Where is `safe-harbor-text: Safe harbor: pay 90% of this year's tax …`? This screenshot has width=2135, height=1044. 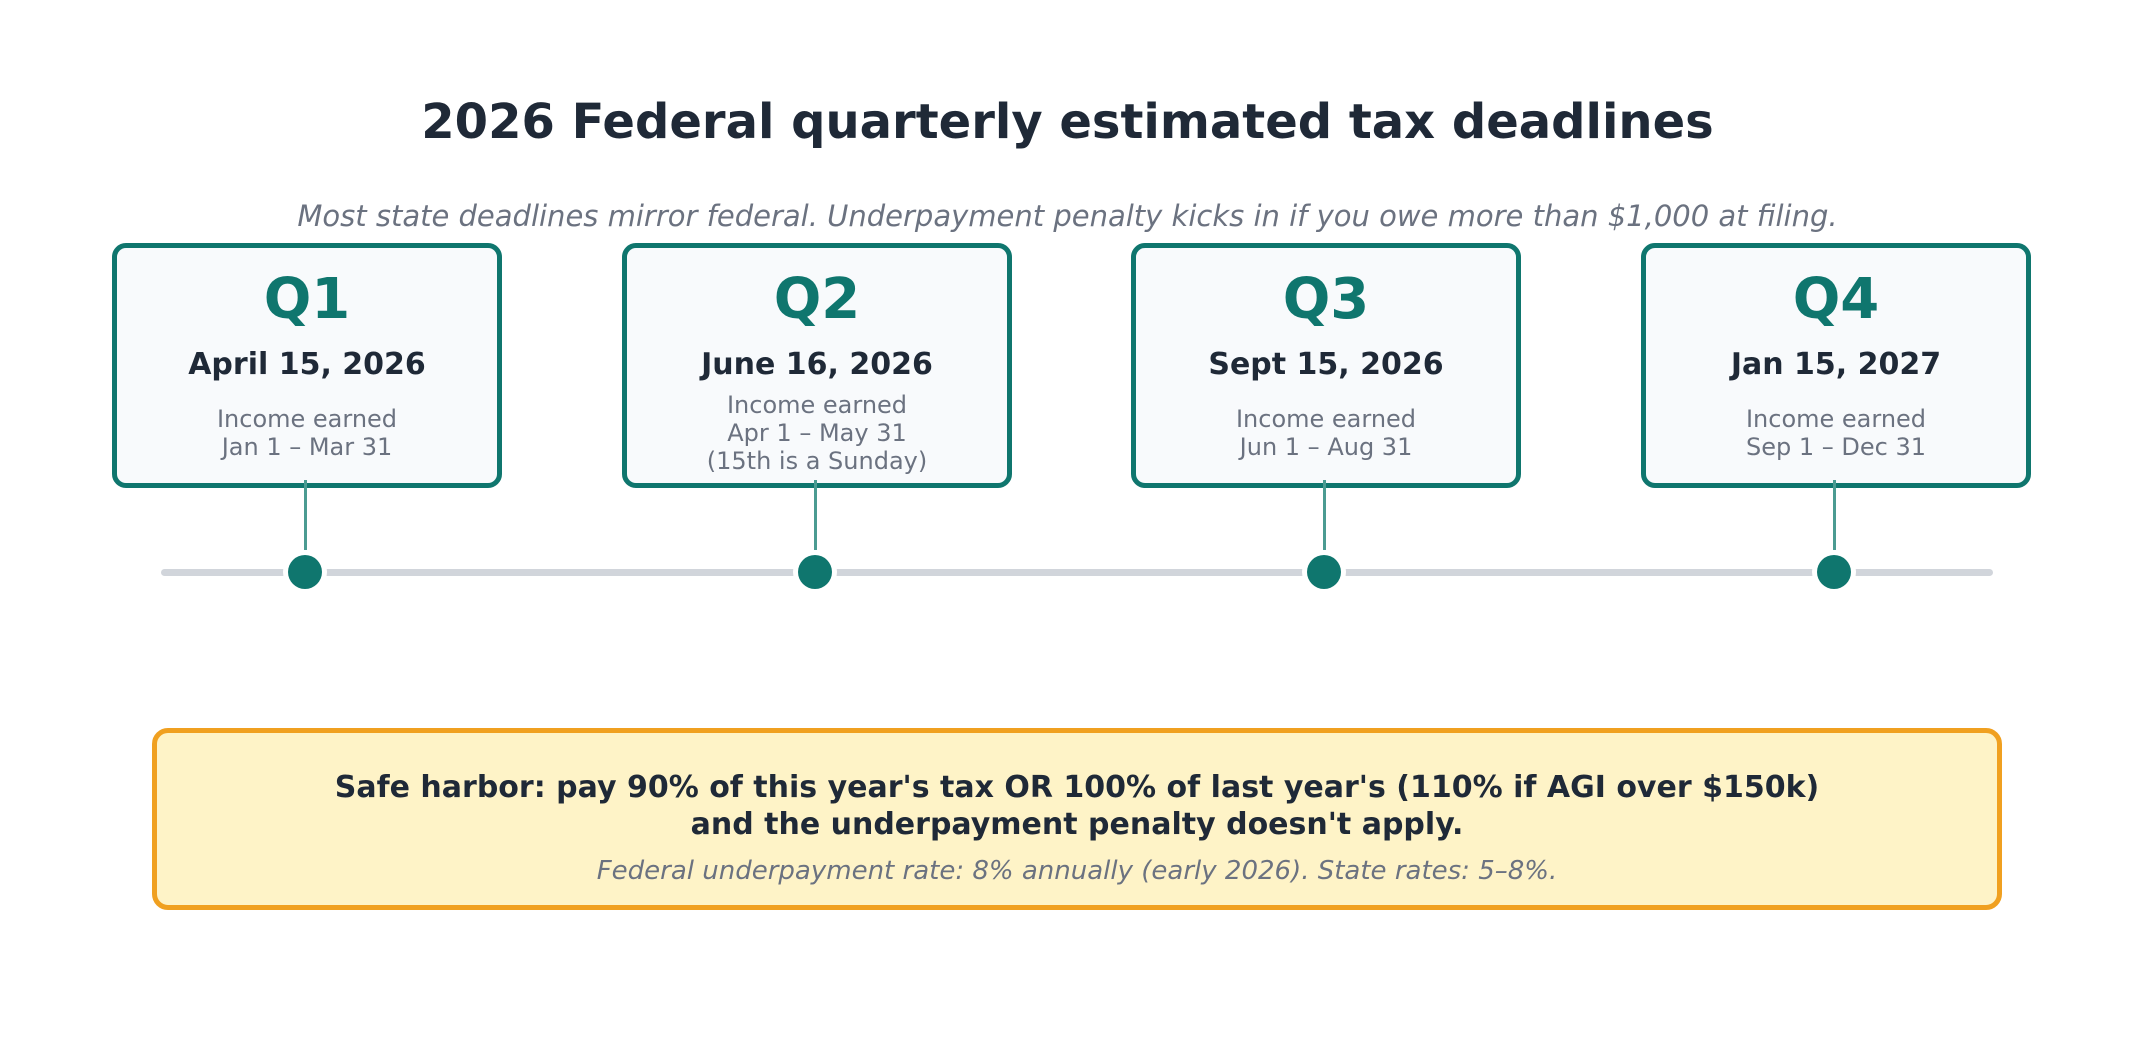
safe-harbor-text: Safe harbor: pay 90% of this year's tax … is located at coordinates (1077, 806).